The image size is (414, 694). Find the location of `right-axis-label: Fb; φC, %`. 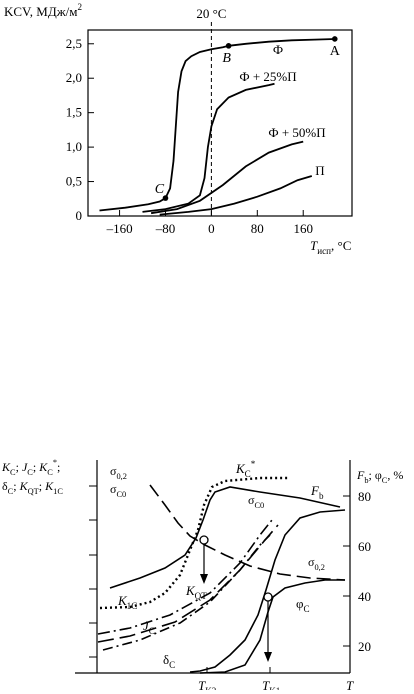

right-axis-label: Fb; φC, % is located at coordinates (379, 476).